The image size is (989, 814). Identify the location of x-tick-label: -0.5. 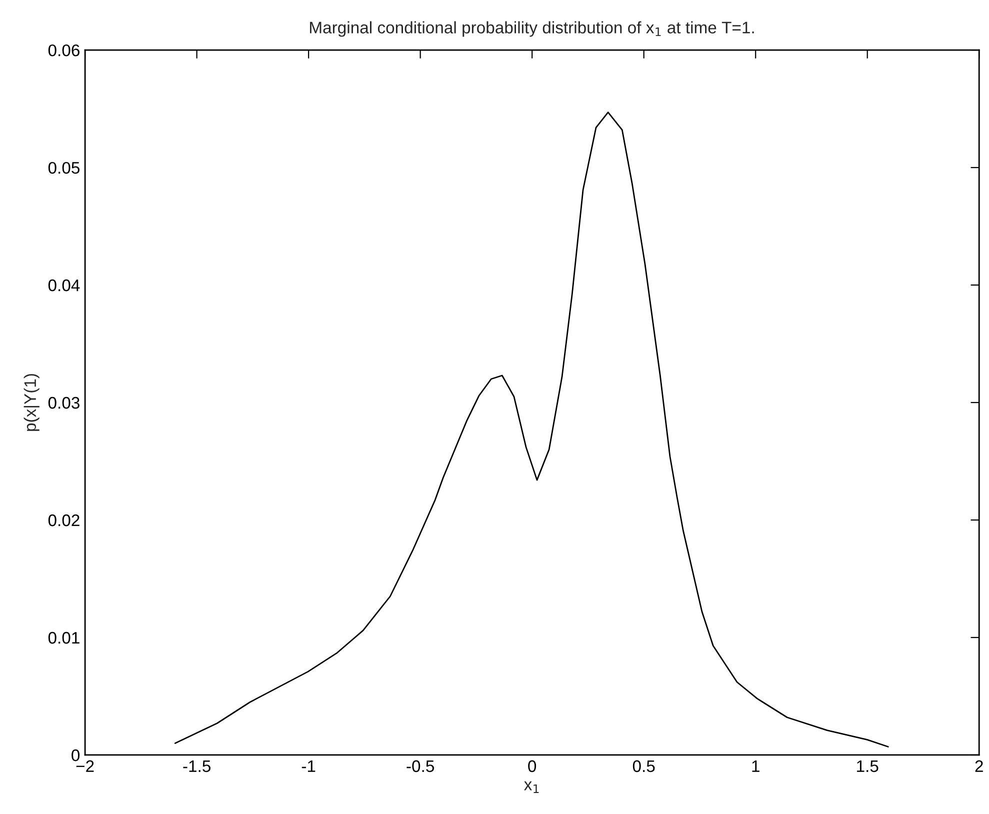
(420, 766).